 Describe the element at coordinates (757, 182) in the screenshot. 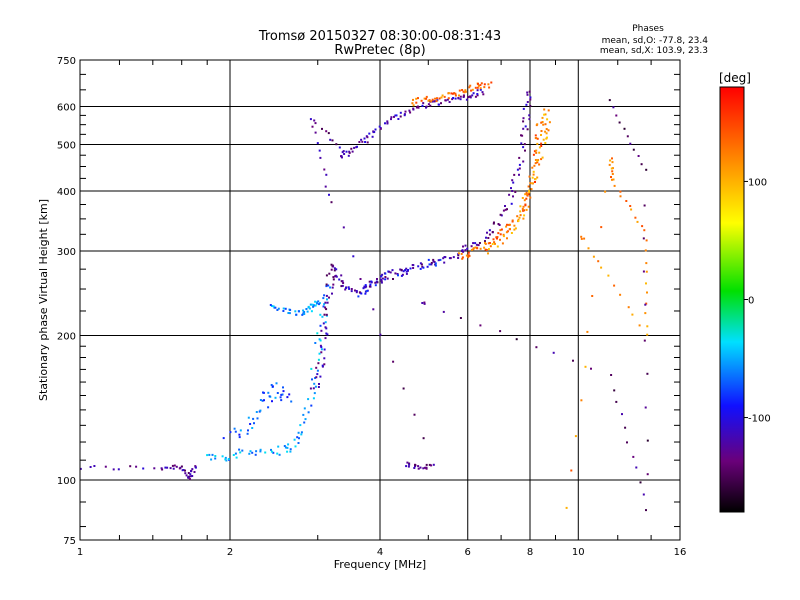

I see `colorbar-tick-label-0: 100` at that location.